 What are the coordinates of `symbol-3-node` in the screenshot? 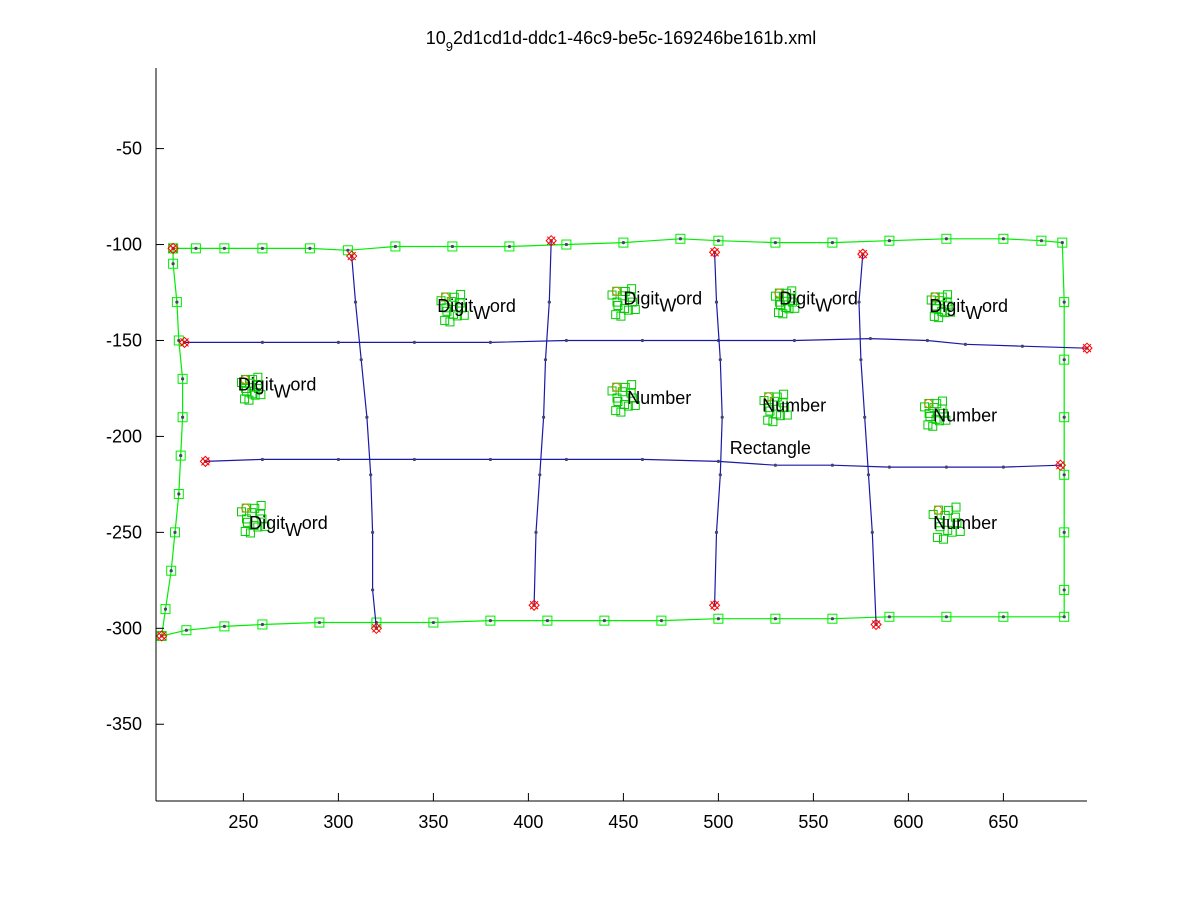 It's located at (792, 291).